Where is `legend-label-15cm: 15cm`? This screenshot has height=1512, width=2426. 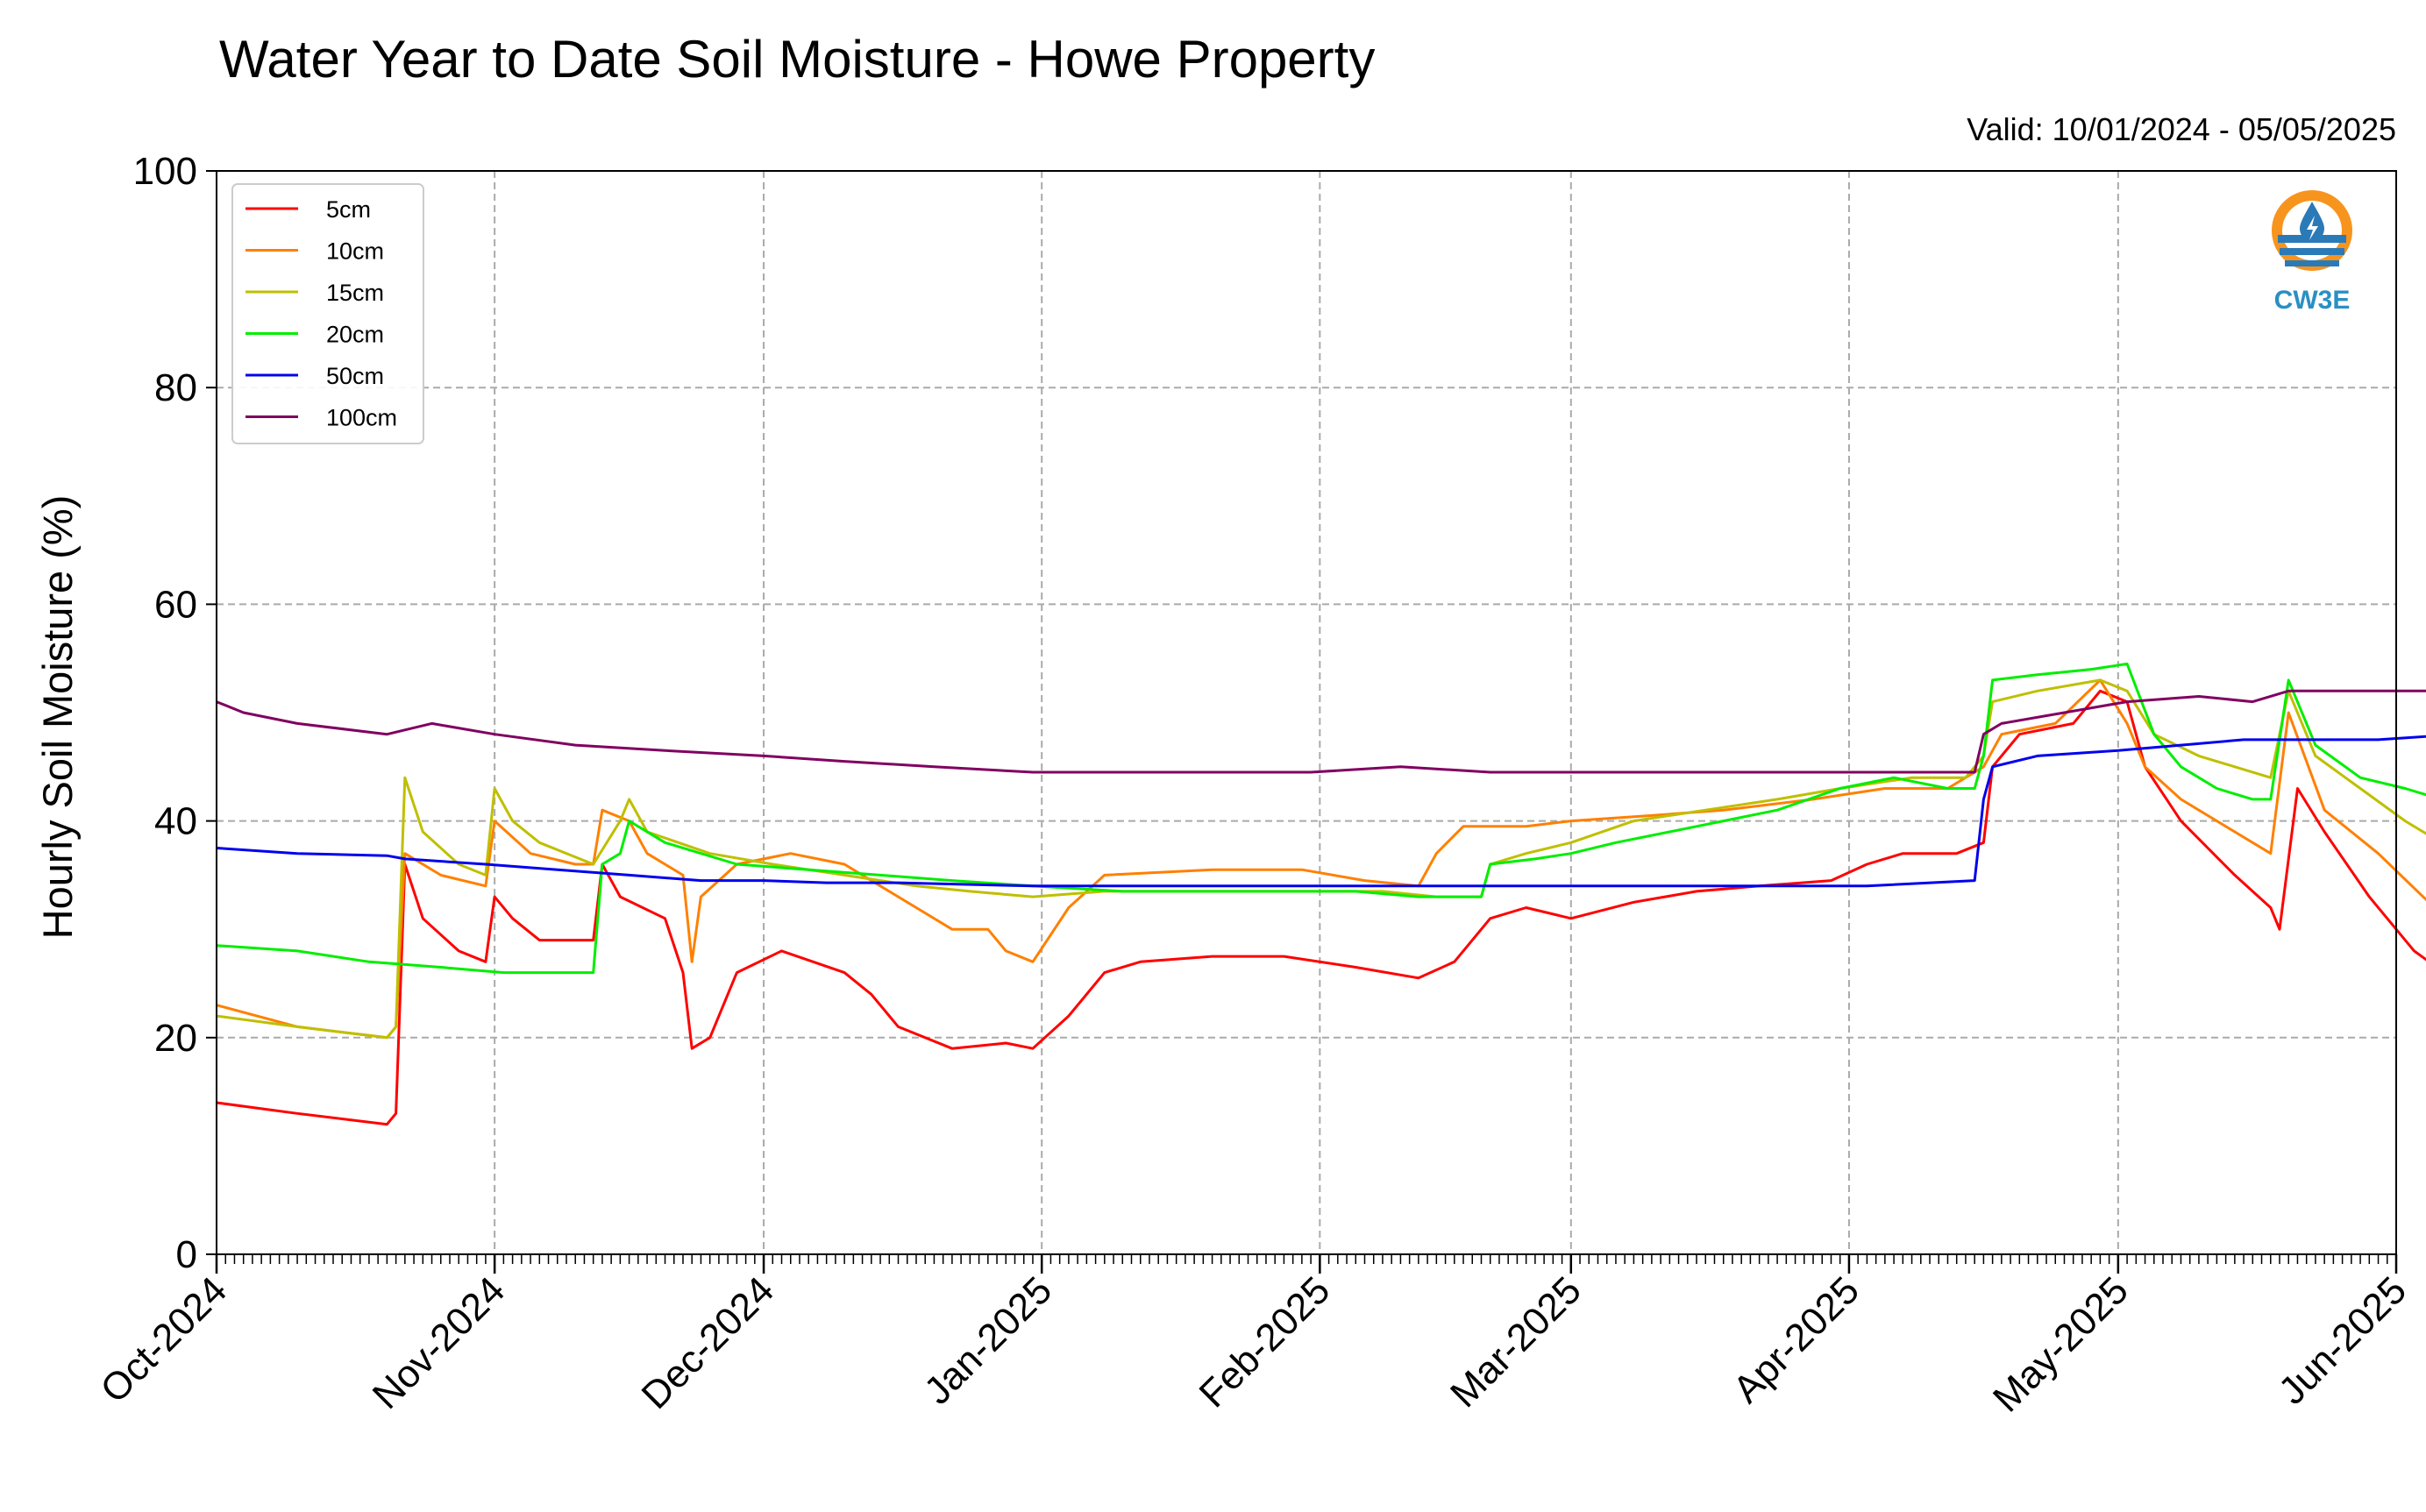 legend-label-15cm: 15cm is located at coordinates (355, 293).